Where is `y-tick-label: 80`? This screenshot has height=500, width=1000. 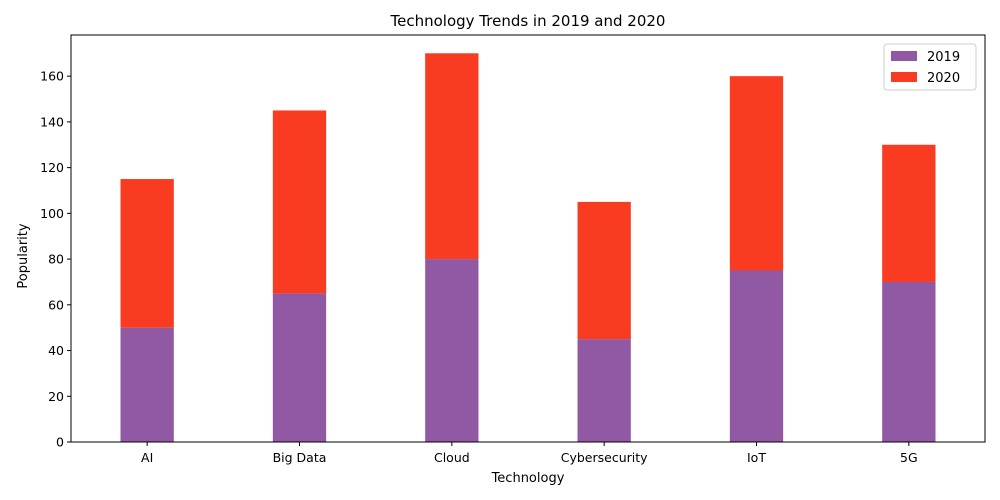 y-tick-label: 80 is located at coordinates (56, 259).